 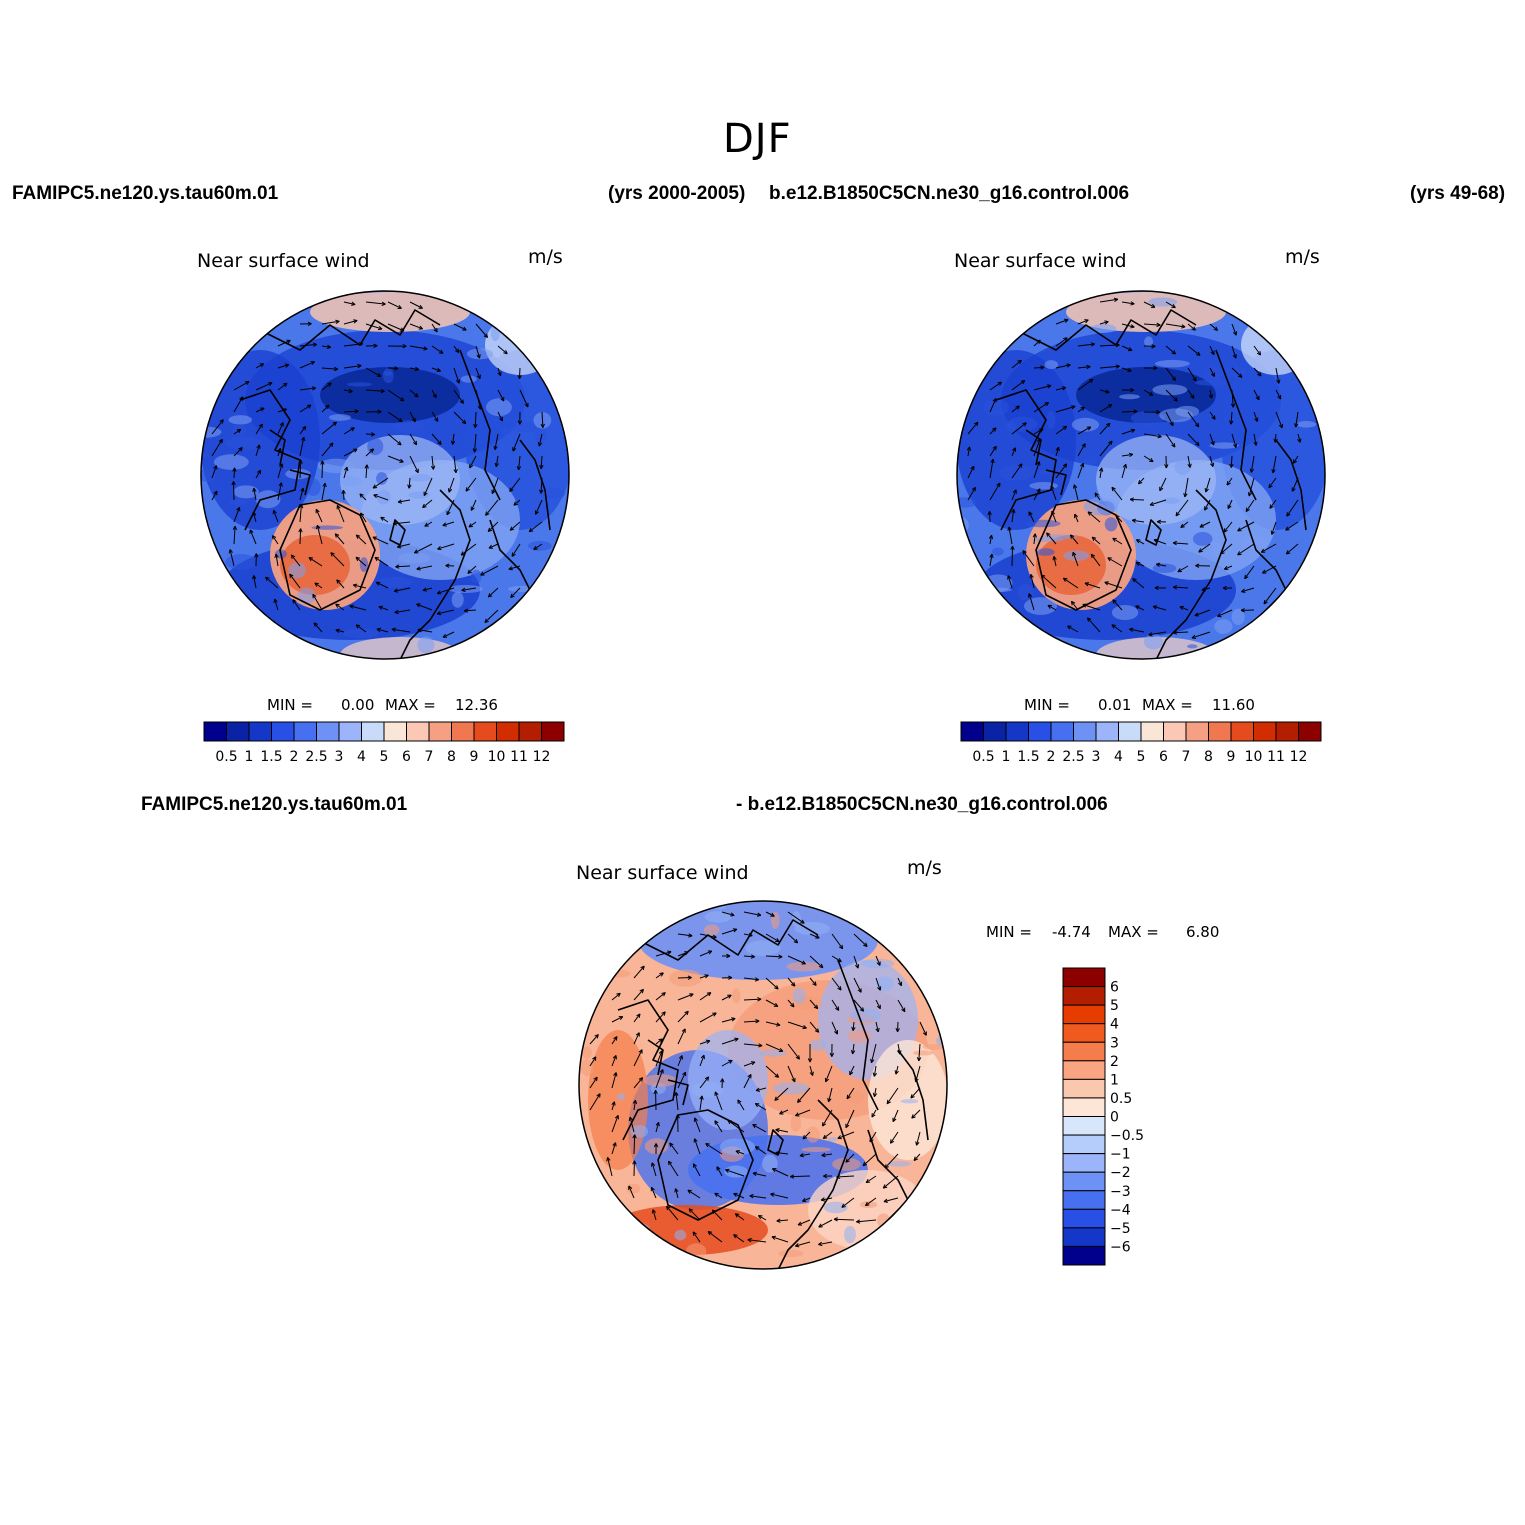 What do you see at coordinates (1047, 705) in the screenshot?
I see `panel2-min-label: MIN =` at bounding box center [1047, 705].